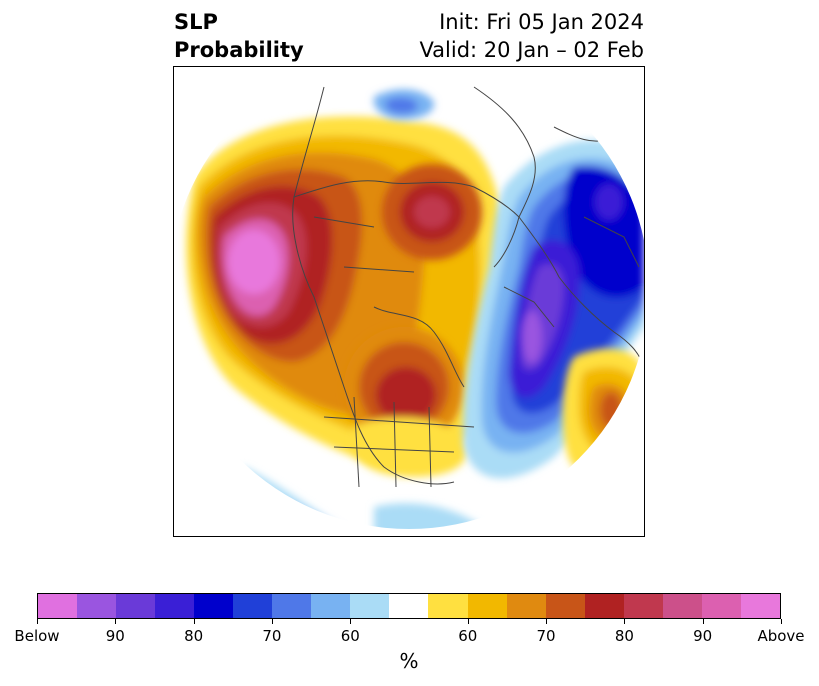 This screenshot has height=686, width=819. I want to click on colorbar, so click(409, 606).